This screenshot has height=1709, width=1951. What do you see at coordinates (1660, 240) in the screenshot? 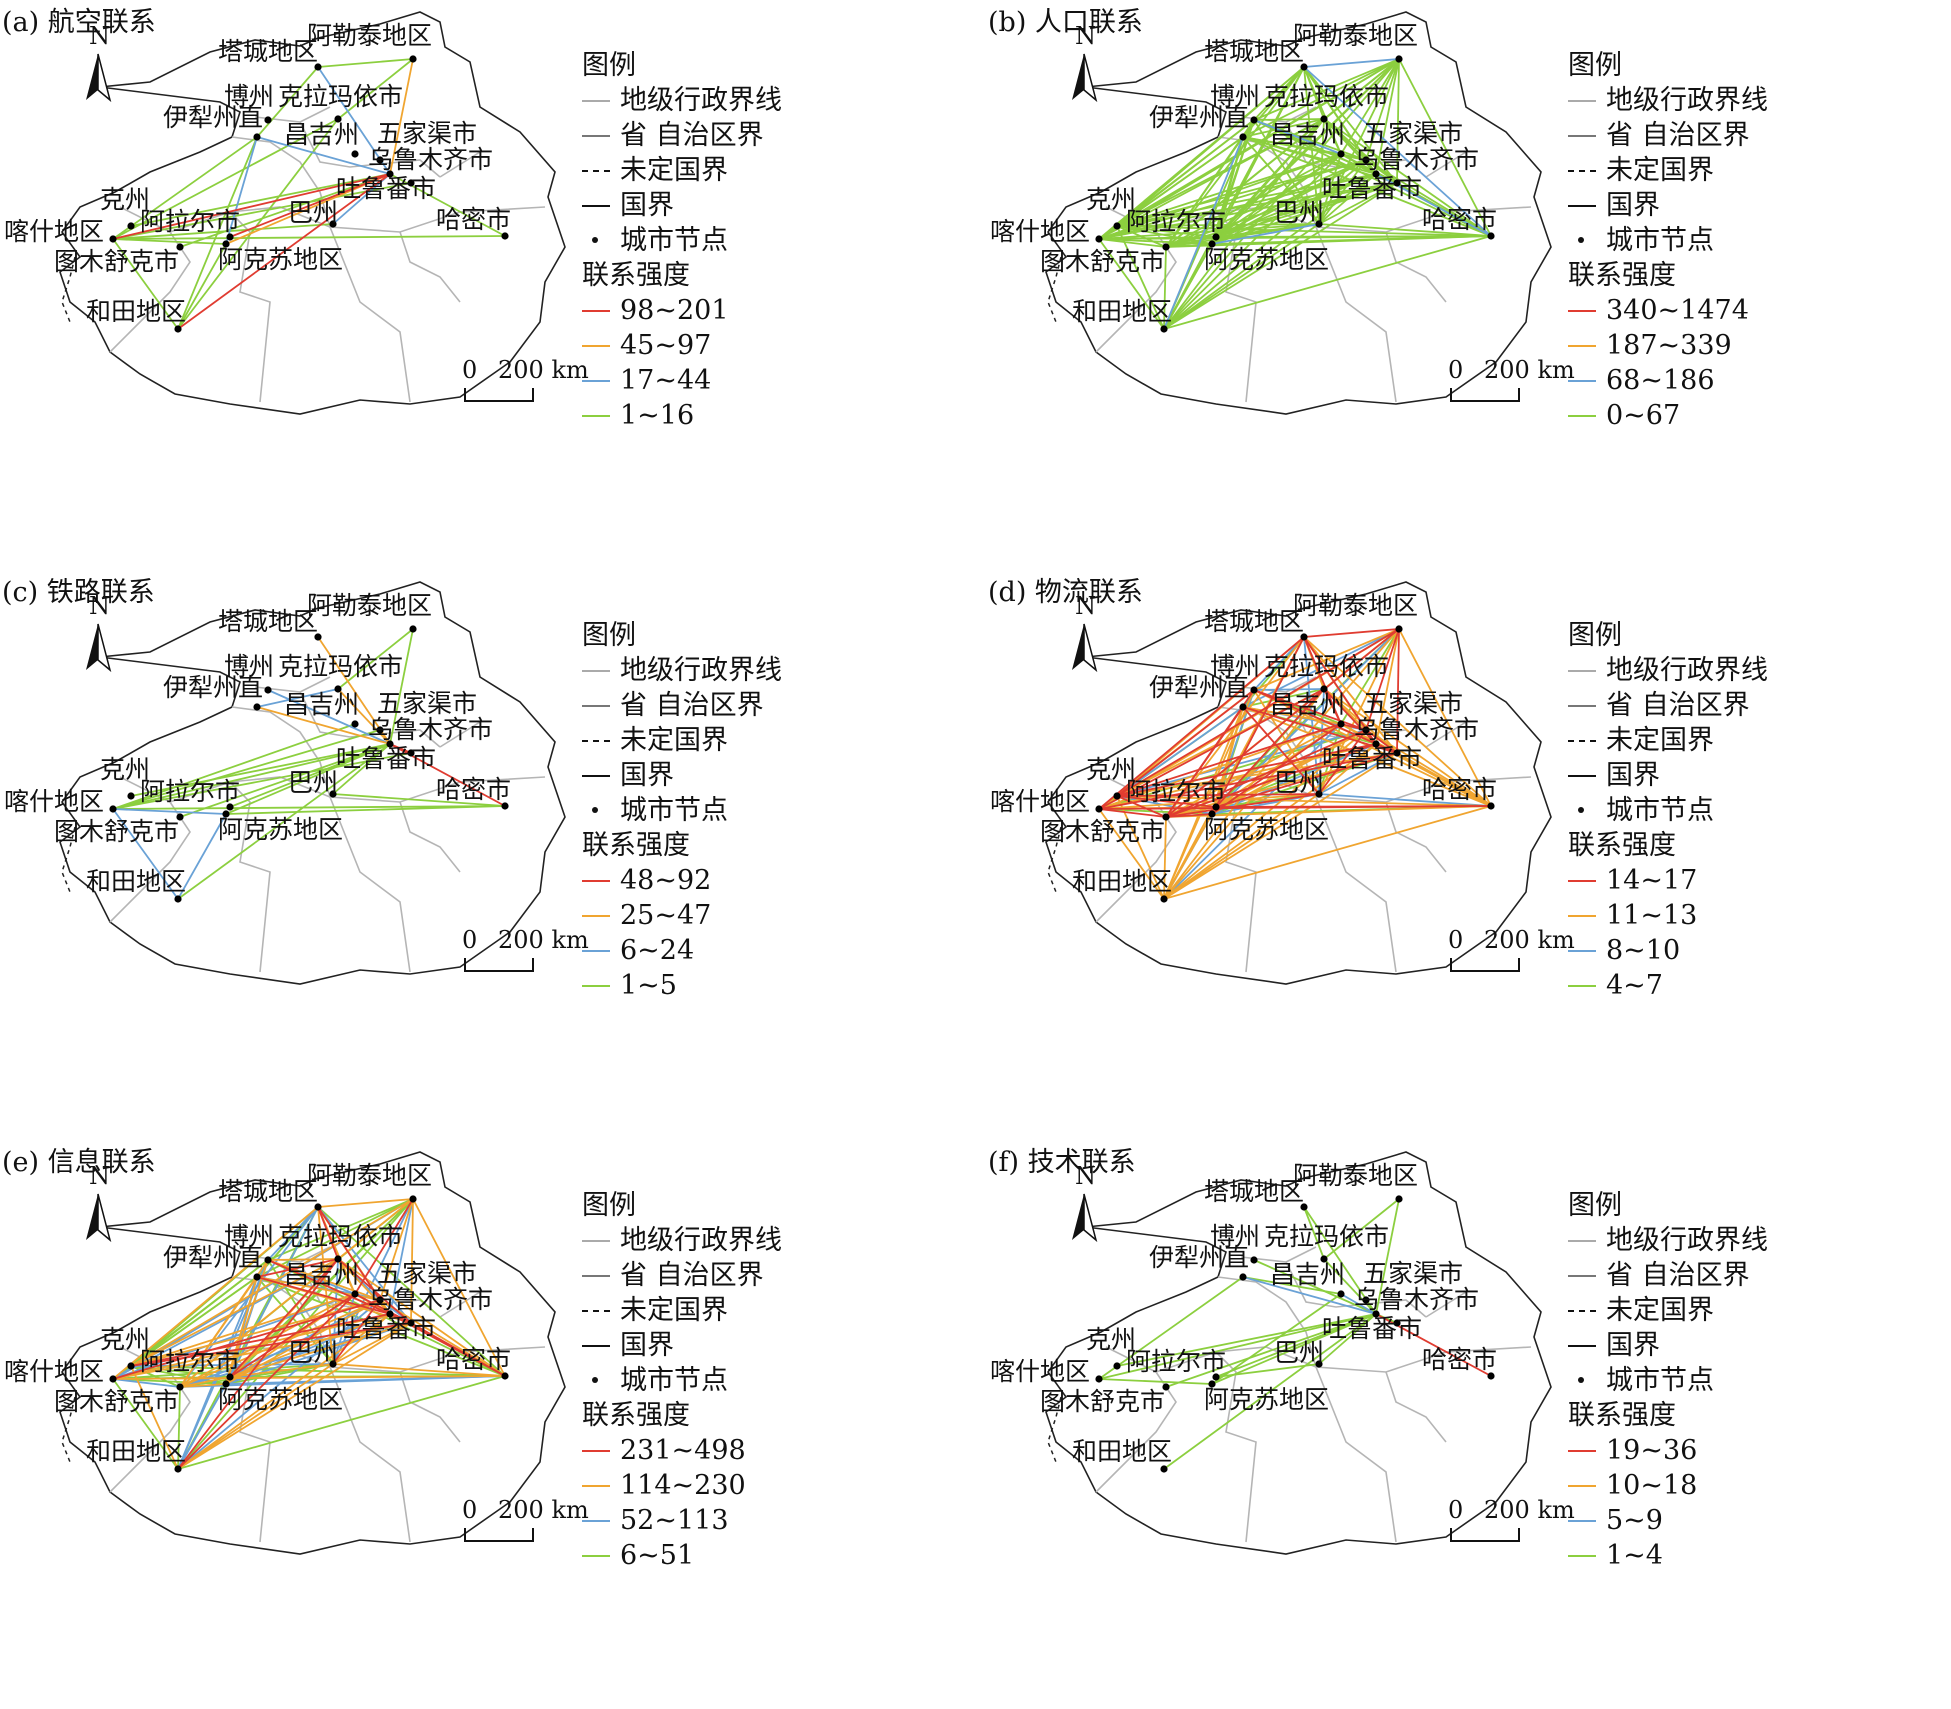
I see `legend-item-label: 城市节点` at bounding box center [1660, 240].